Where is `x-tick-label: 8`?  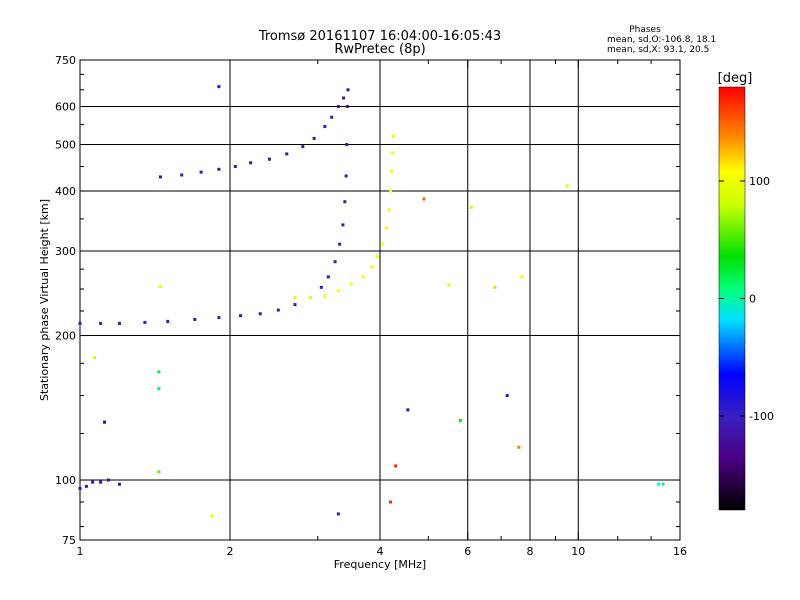
x-tick-label: 8 is located at coordinates (530, 551).